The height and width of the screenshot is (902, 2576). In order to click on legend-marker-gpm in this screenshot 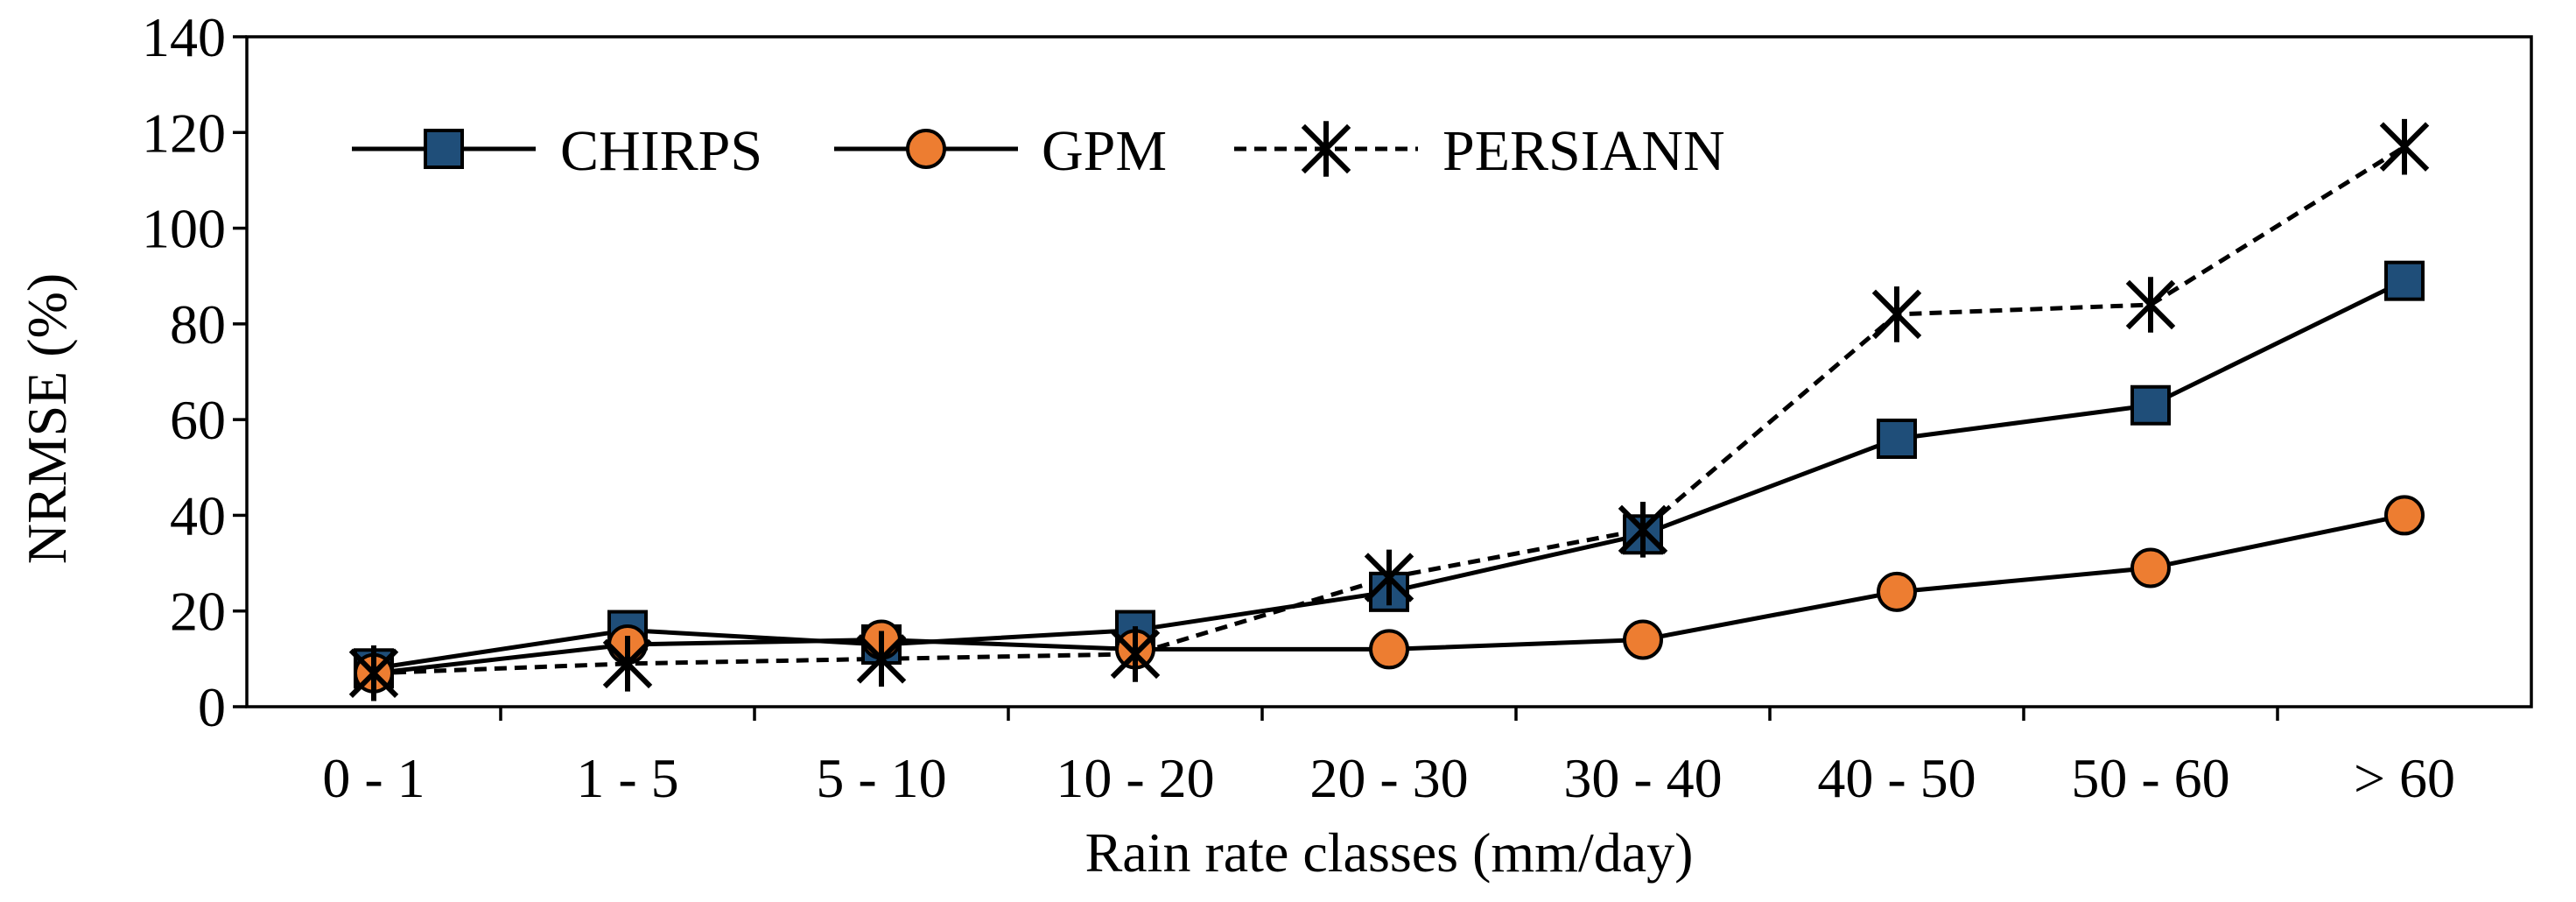, I will do `click(926, 149)`.